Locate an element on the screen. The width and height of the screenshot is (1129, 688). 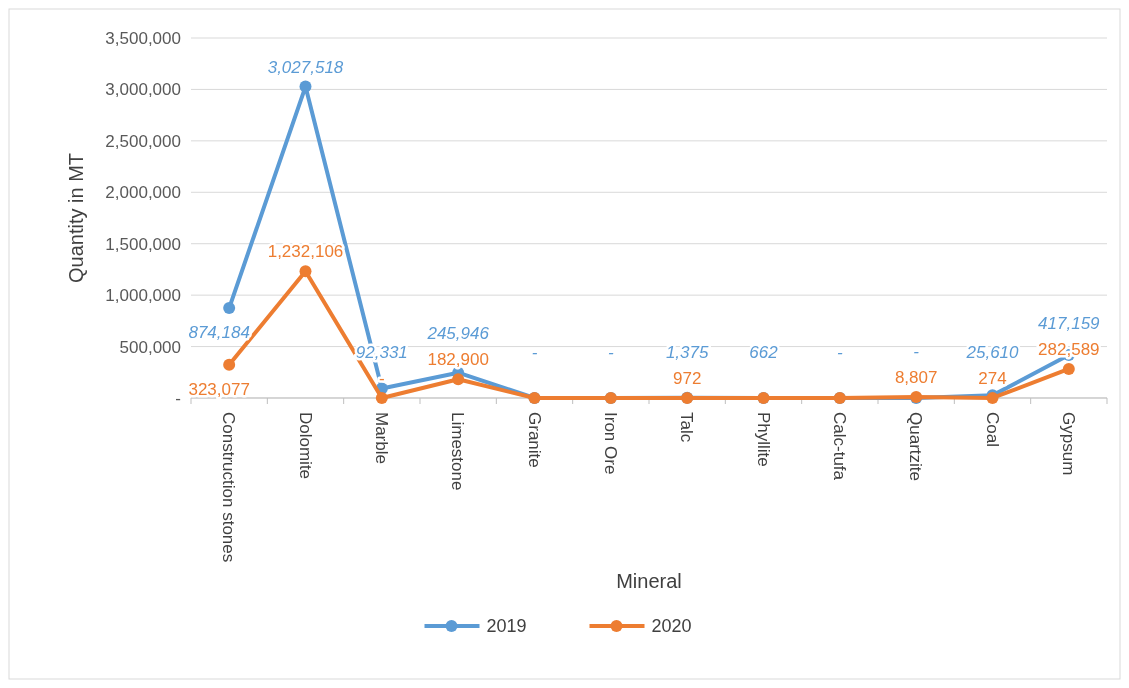
data-label: 323,077 is located at coordinates (219, 389).